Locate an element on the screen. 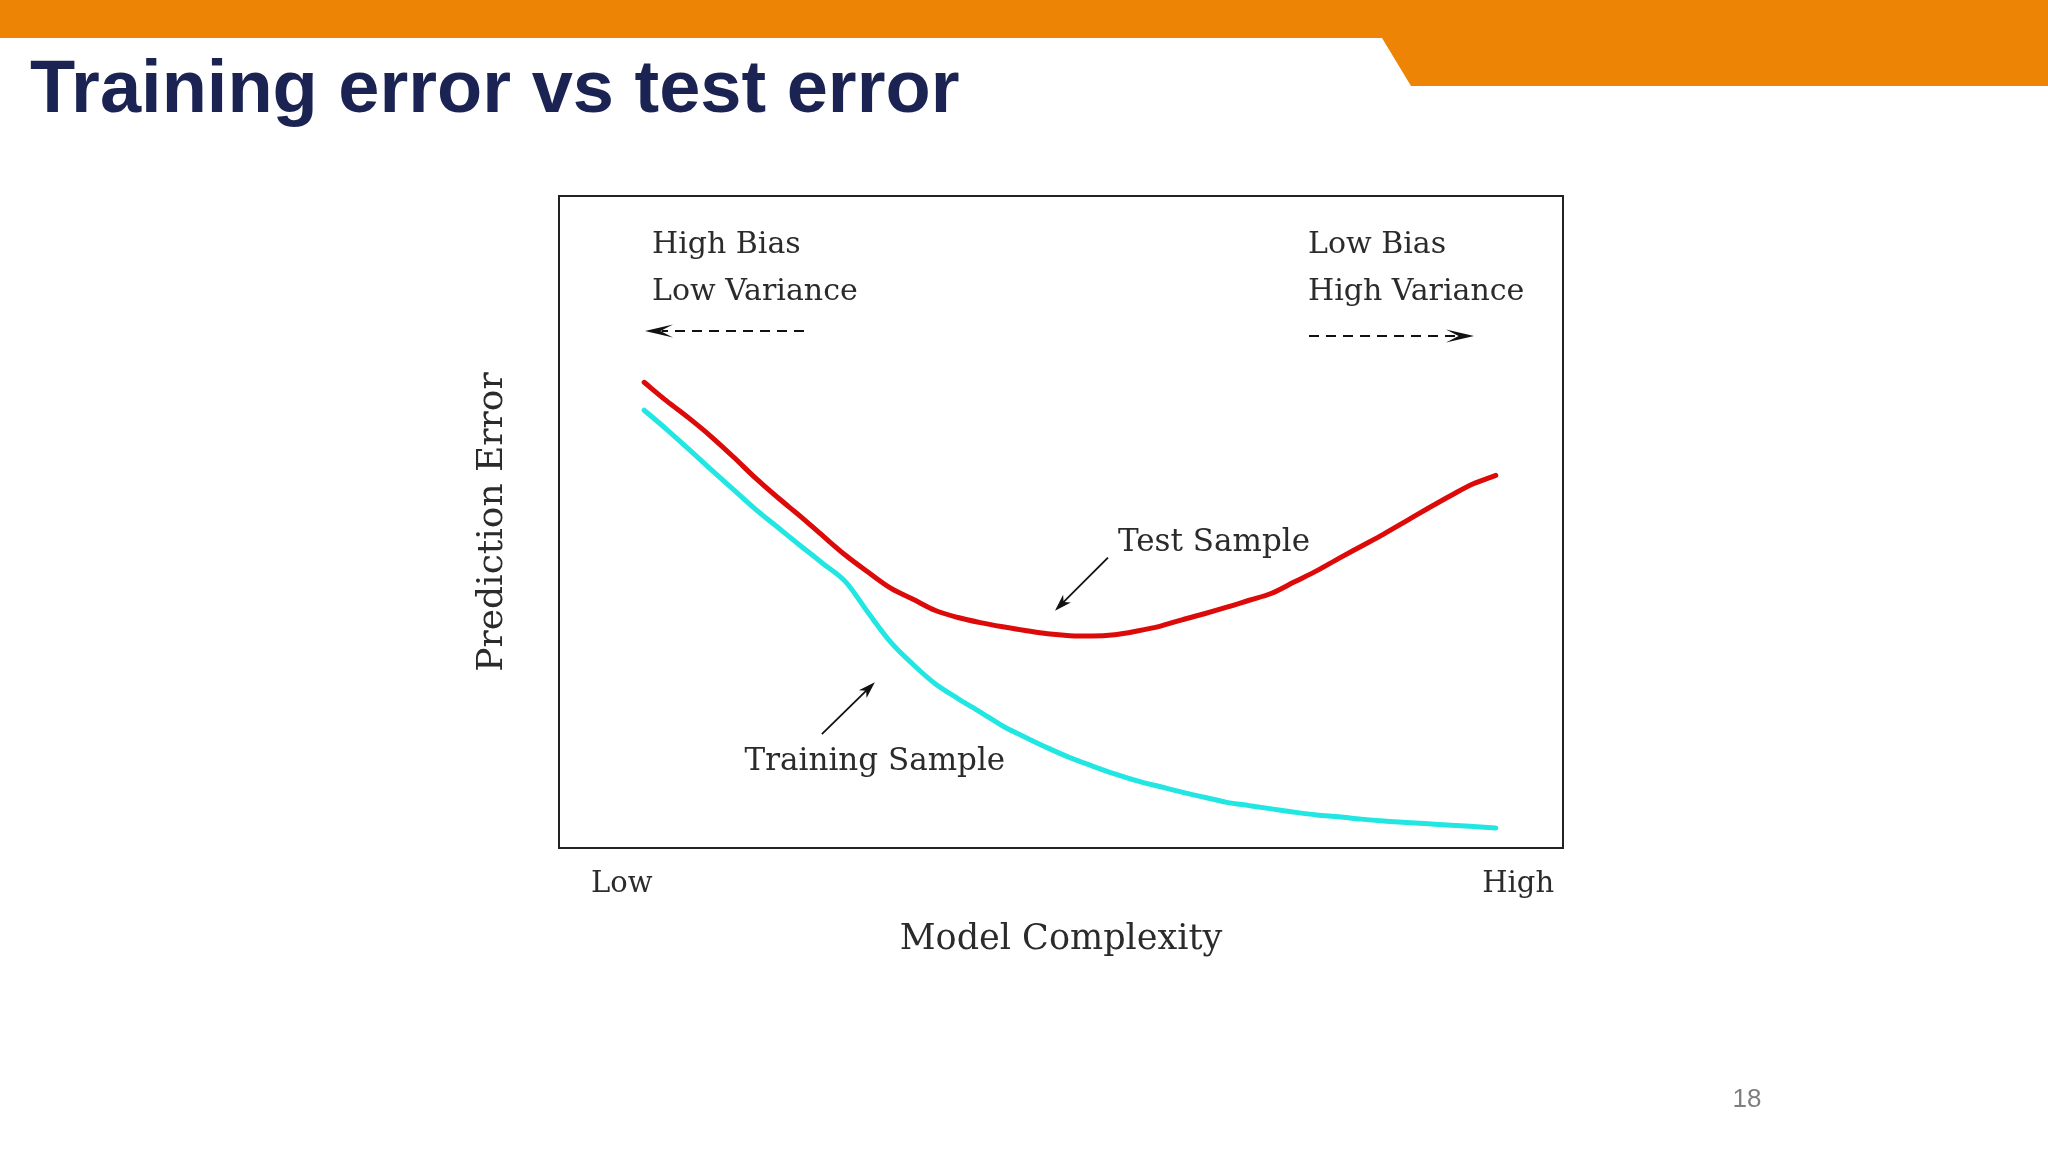 This screenshot has width=2048, height=1152. text: Low Bias High Variance is located at coordinates (1416, 266).